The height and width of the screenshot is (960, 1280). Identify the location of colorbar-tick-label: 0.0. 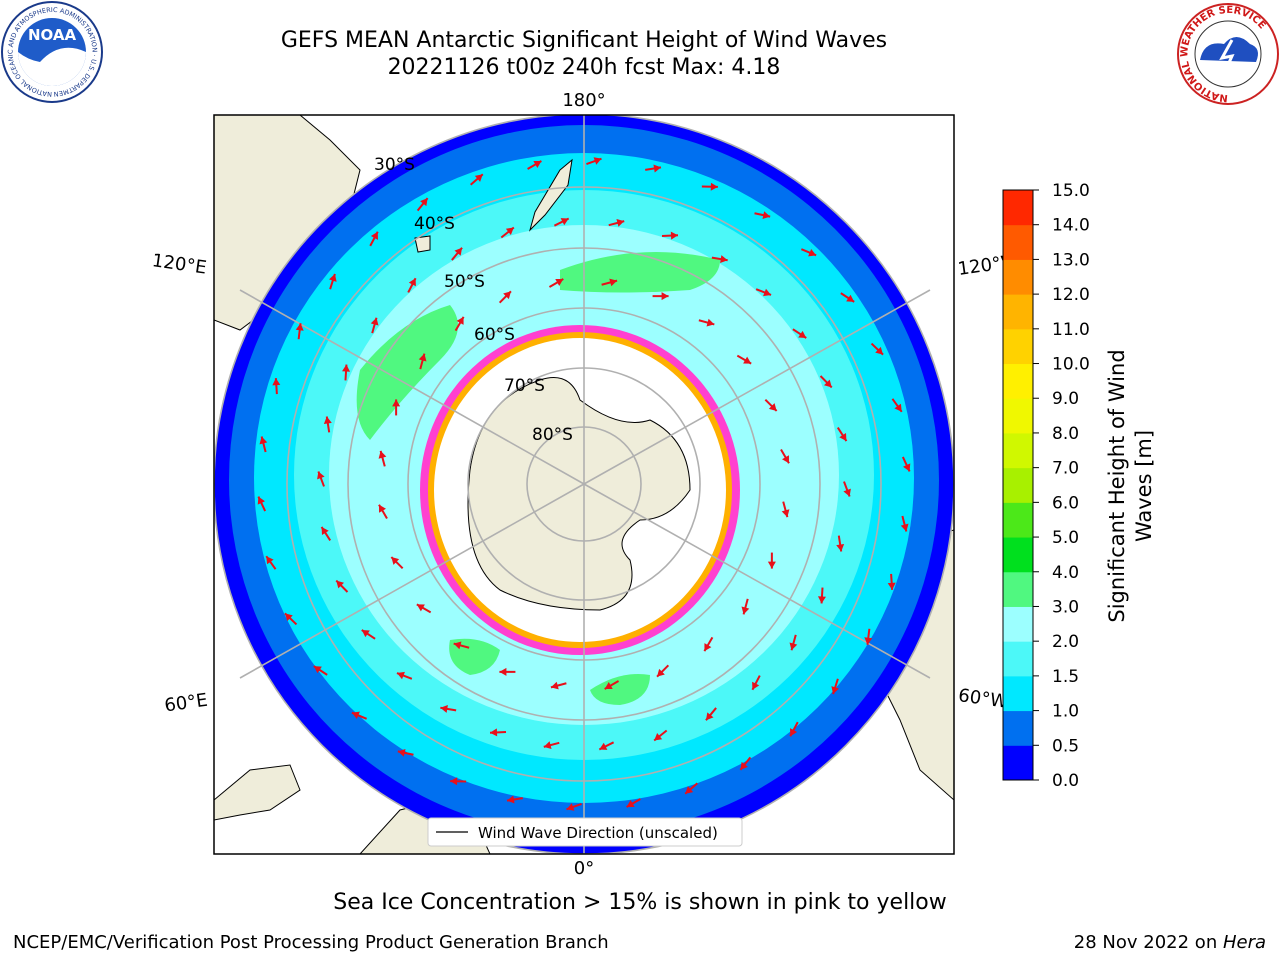
(1065, 781).